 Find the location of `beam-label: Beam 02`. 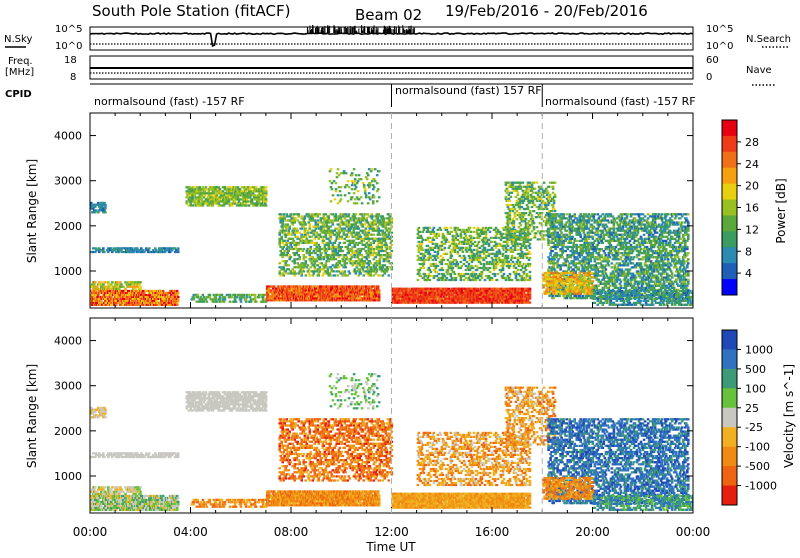

beam-label: Beam 02 is located at coordinates (388, 15).